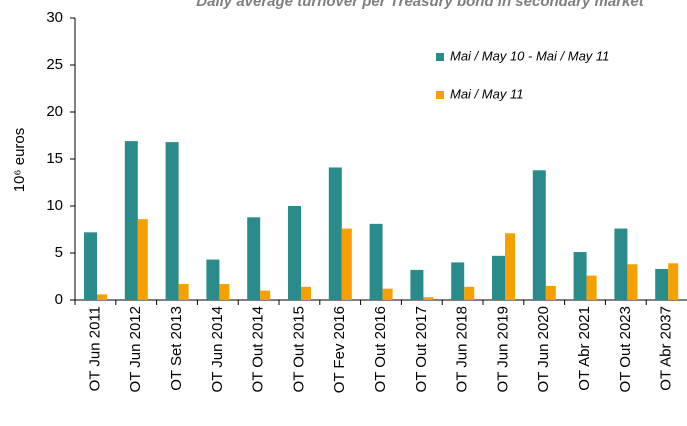 This screenshot has height=426, width=687. Describe the element at coordinates (298, 349) in the screenshot. I see `x-tick-label: OT Out 2015` at that location.